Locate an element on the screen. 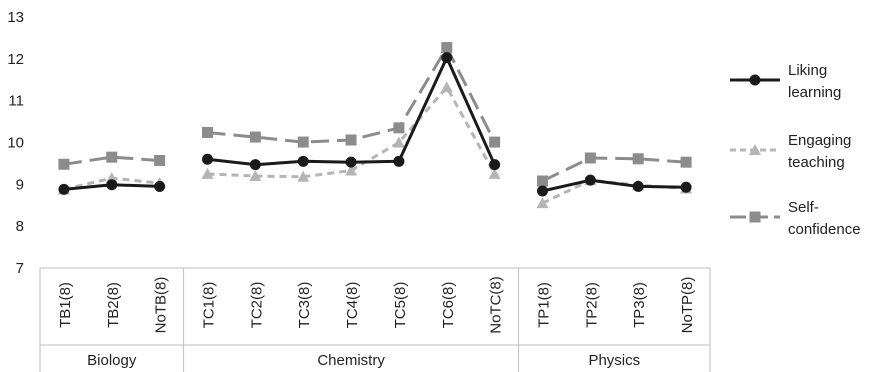 This screenshot has width=869, height=372. y-tick-label: 11 is located at coordinates (16, 101).